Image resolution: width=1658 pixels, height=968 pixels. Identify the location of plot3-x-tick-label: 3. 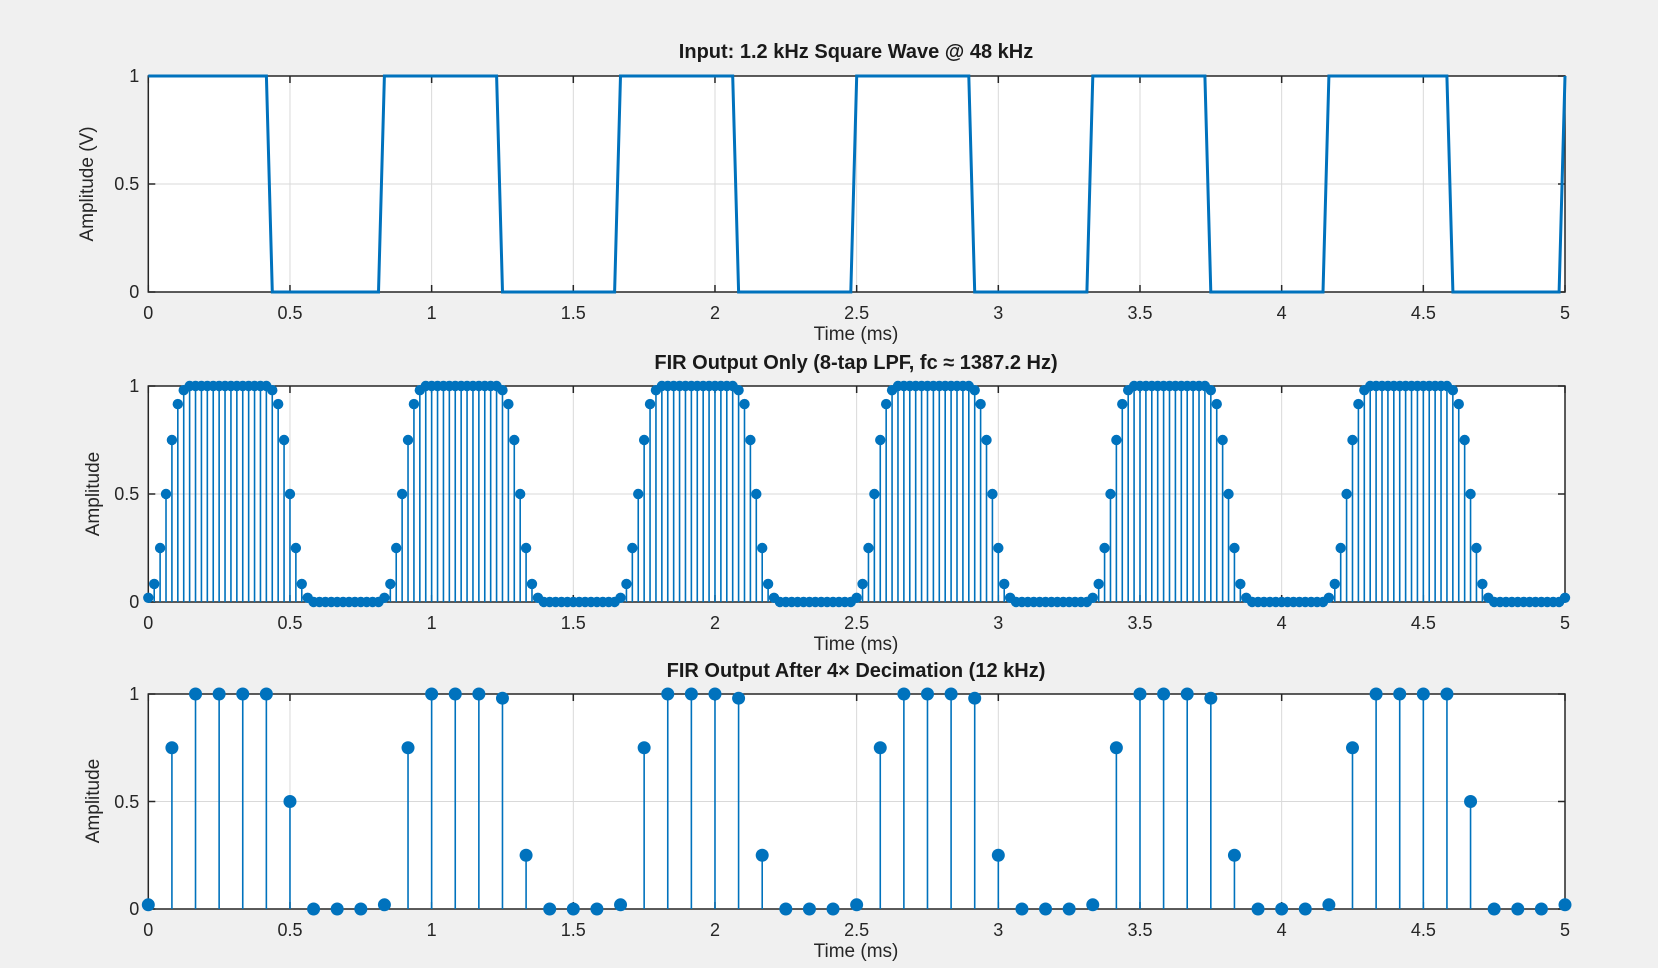
(998, 930).